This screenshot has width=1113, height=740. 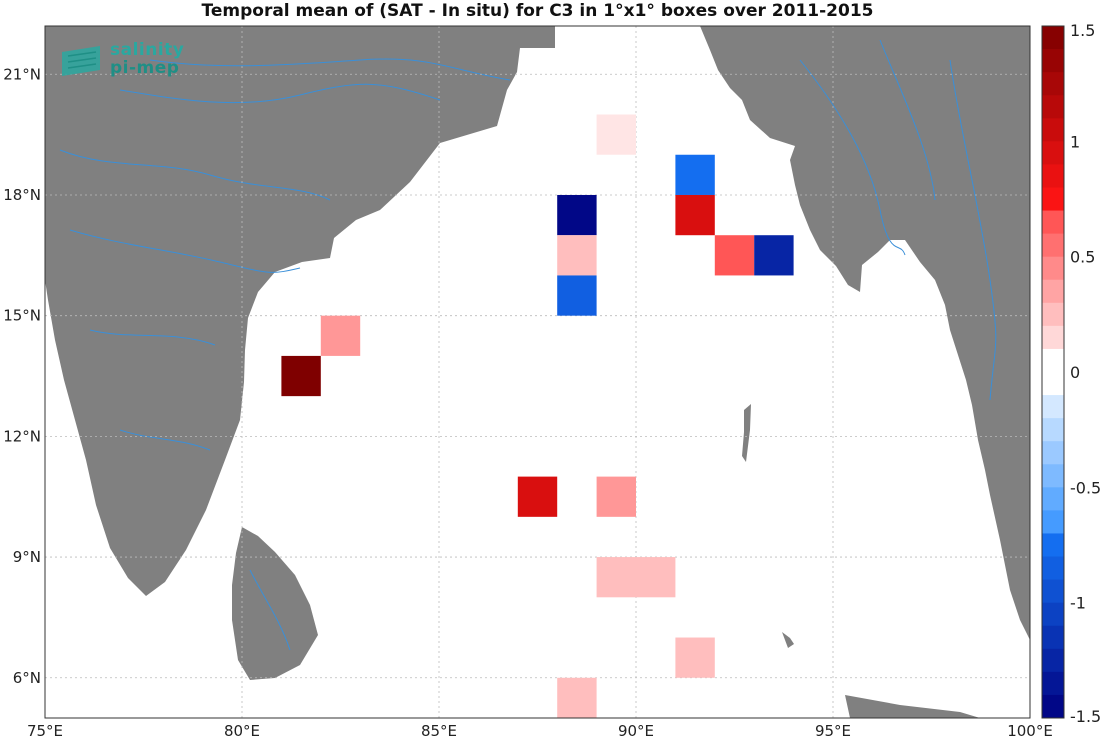 What do you see at coordinates (22, 195) in the screenshot?
I see `y-tick-label: 18°N` at bounding box center [22, 195].